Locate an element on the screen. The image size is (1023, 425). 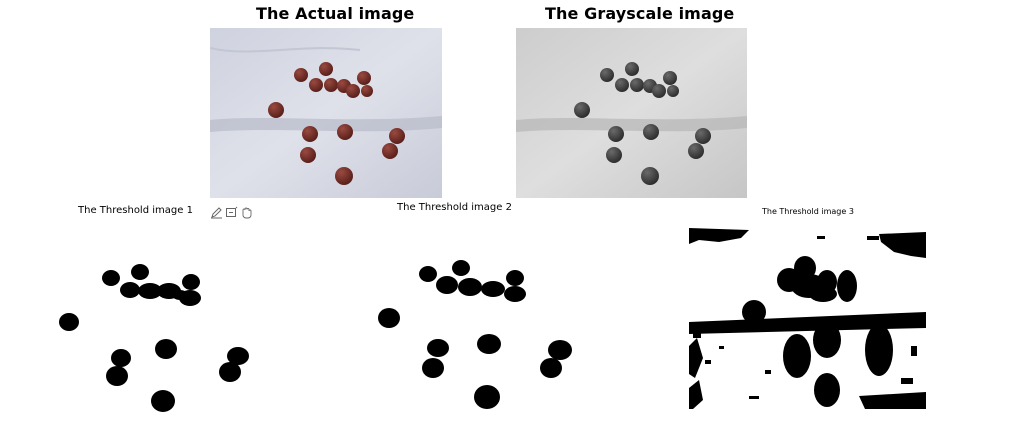
figure-toolbar is located at coordinates (231, 212).